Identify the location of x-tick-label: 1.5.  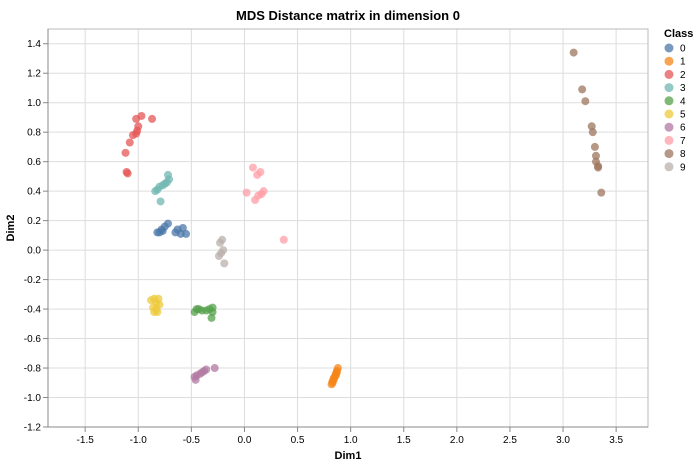
(404, 440).